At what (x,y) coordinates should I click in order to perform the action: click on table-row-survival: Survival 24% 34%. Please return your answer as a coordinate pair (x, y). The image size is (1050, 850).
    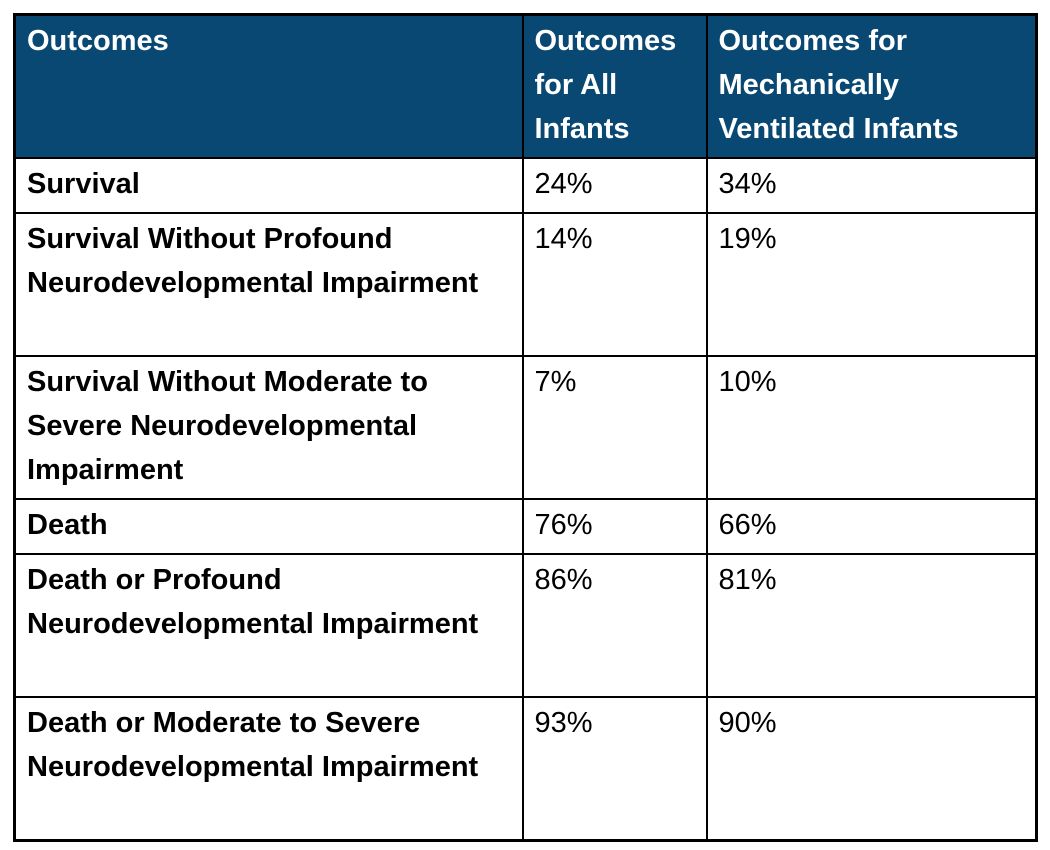
    Looking at the image, I should click on (525, 185).